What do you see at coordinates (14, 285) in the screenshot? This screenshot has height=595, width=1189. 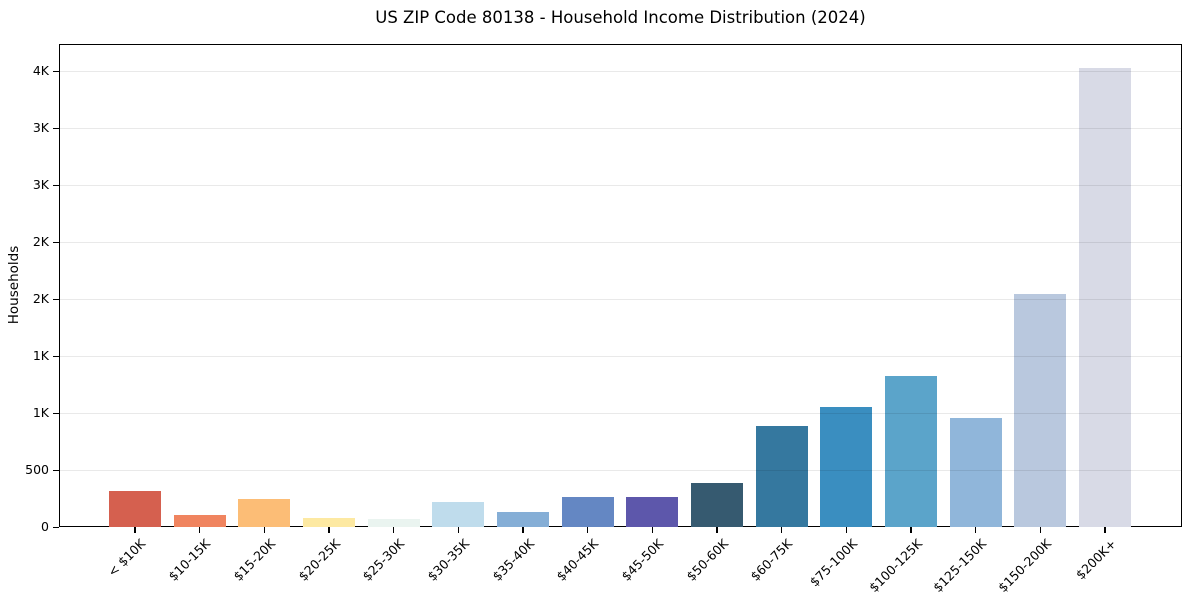 I see `y-axis-label: Households` at bounding box center [14, 285].